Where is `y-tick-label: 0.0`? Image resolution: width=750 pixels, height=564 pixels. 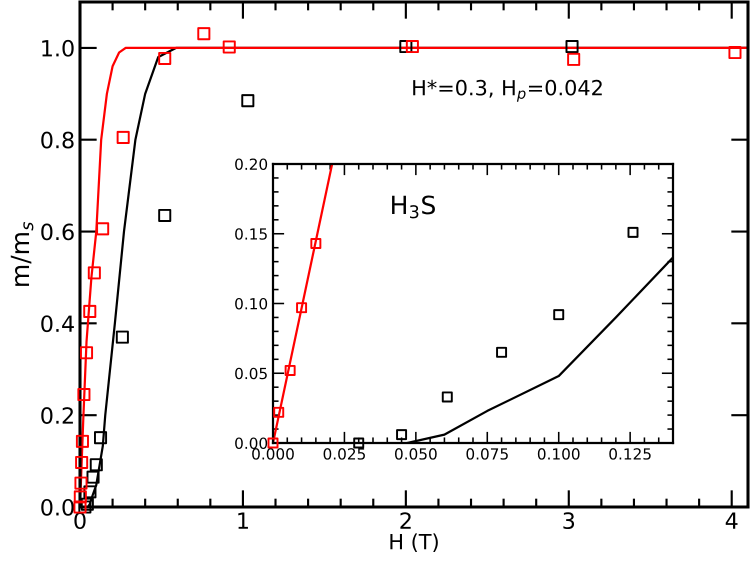
y-tick-label: 0.0 is located at coordinates (57, 507).